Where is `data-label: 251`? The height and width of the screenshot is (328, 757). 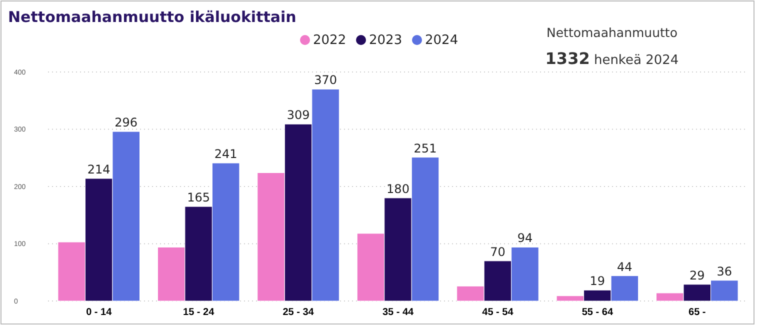
data-label: 251 is located at coordinates (425, 148).